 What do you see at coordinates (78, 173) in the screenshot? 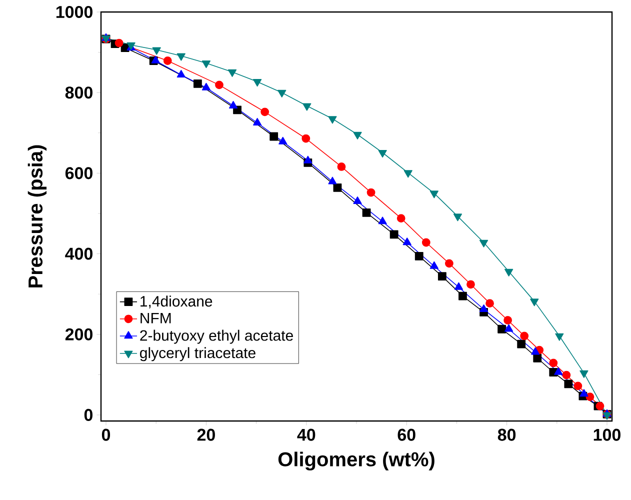
I see `y-tick-label: 600` at bounding box center [78, 173].